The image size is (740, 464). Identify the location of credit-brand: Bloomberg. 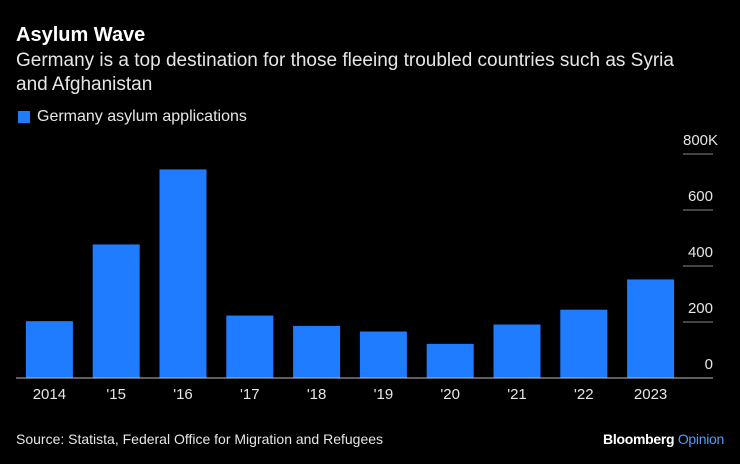
(639, 439).